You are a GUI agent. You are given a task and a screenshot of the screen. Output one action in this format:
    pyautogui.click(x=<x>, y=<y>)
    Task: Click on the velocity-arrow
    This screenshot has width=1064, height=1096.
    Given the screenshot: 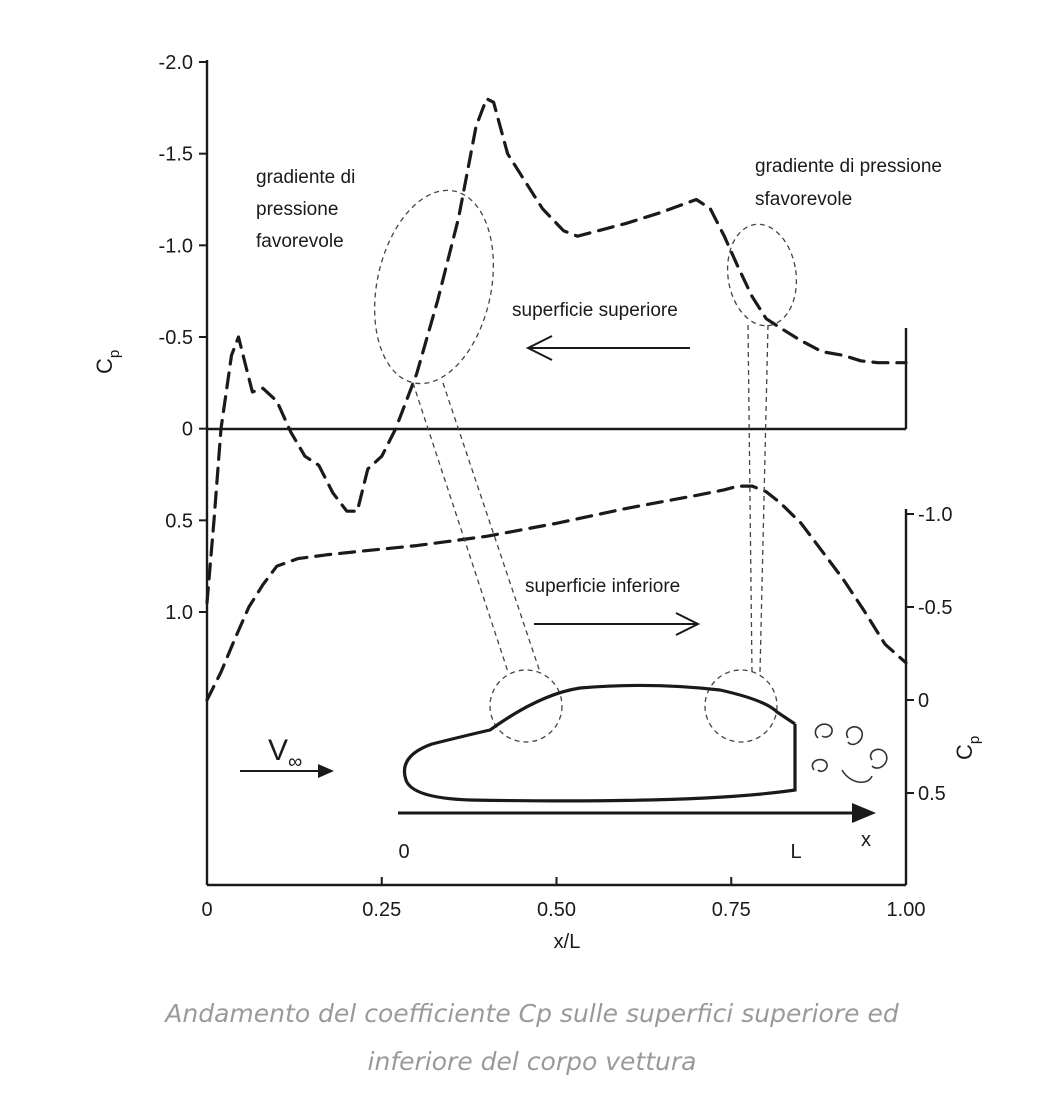 What is the action you would take?
    pyautogui.click(x=287, y=771)
    